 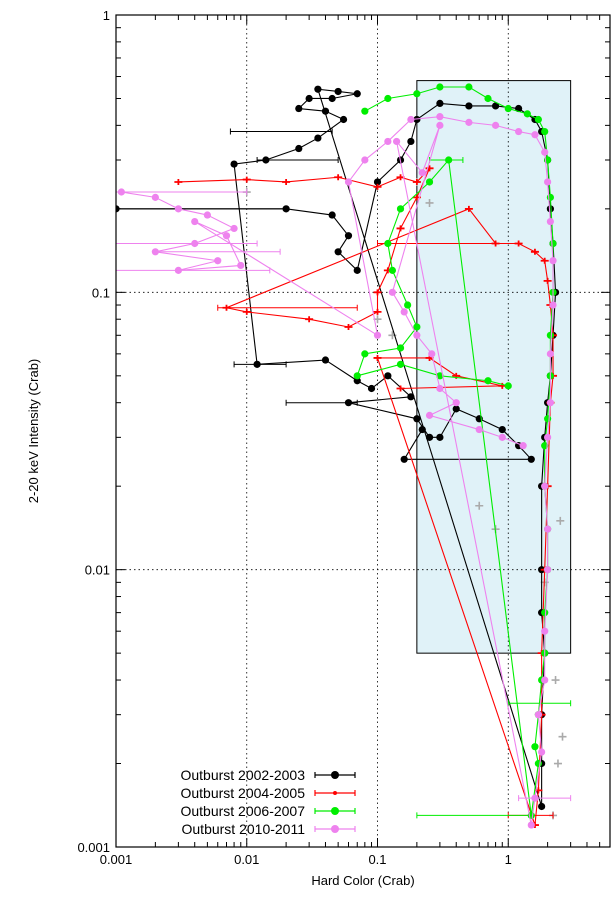 I want to click on x-tick-label: 0.001, so click(x=116, y=859).